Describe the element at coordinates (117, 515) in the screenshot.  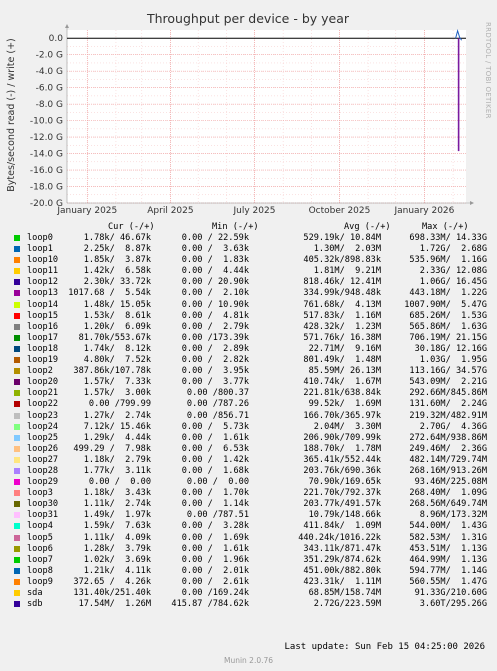
I see `legend-cur: 1.49k/ 1.97k` at that location.